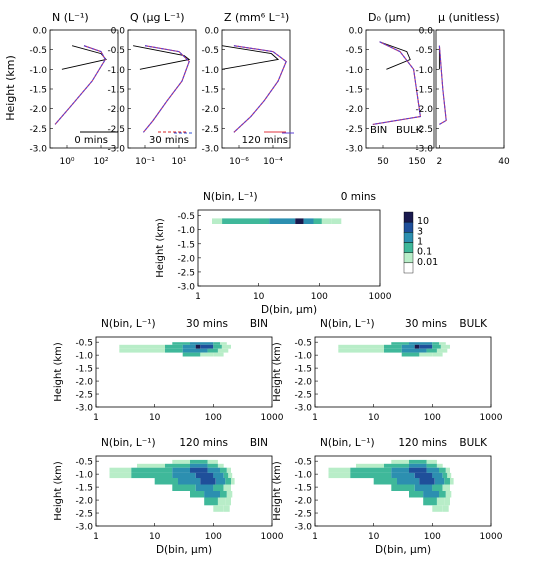 This screenshot has width=550, height=568. I want to click on x-tick-label: 10⁻¹, so click(145, 162).